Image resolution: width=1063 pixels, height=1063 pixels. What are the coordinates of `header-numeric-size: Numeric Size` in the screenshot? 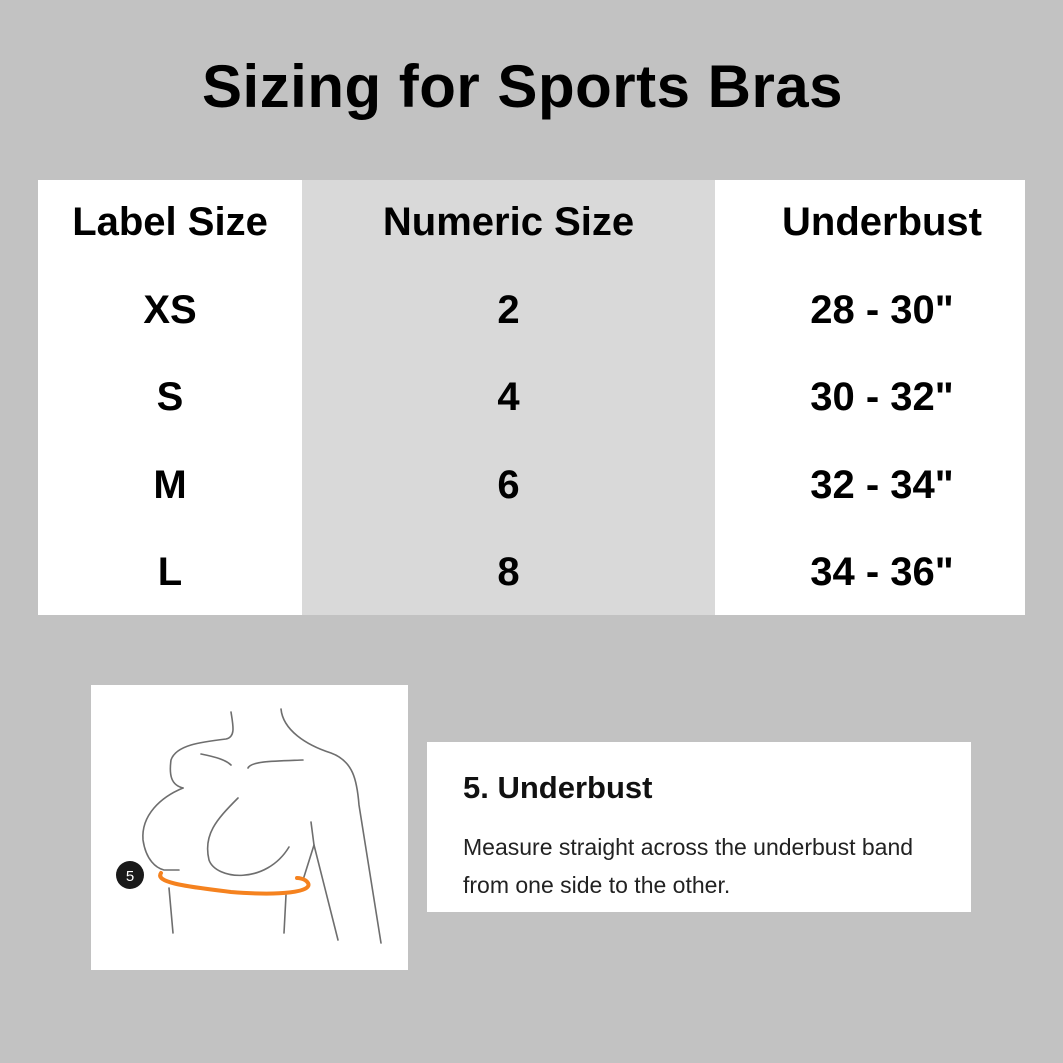 It's located at (508, 222).